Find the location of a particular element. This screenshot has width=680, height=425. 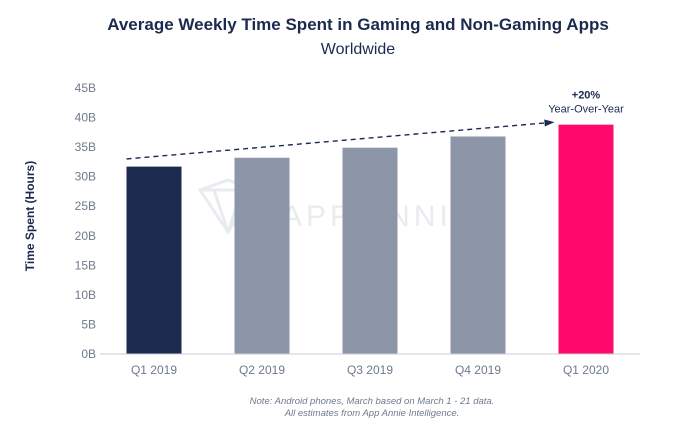

growth-annotation-subtext: Year-Over-Year is located at coordinates (586, 110).